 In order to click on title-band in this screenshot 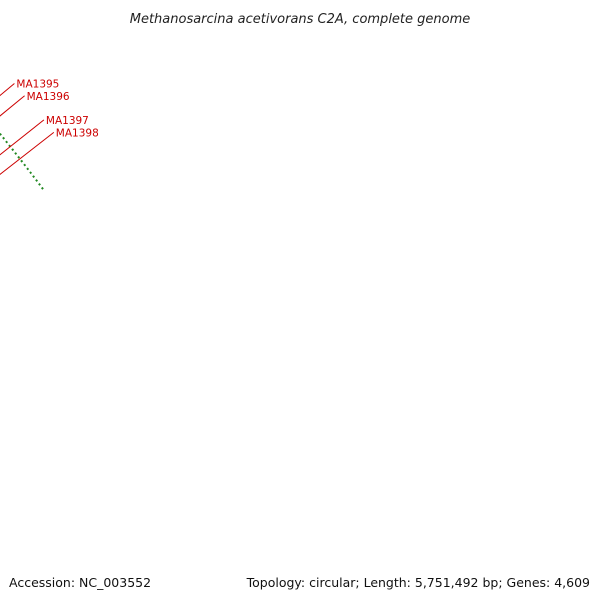, I will do `click(300, 14)`.